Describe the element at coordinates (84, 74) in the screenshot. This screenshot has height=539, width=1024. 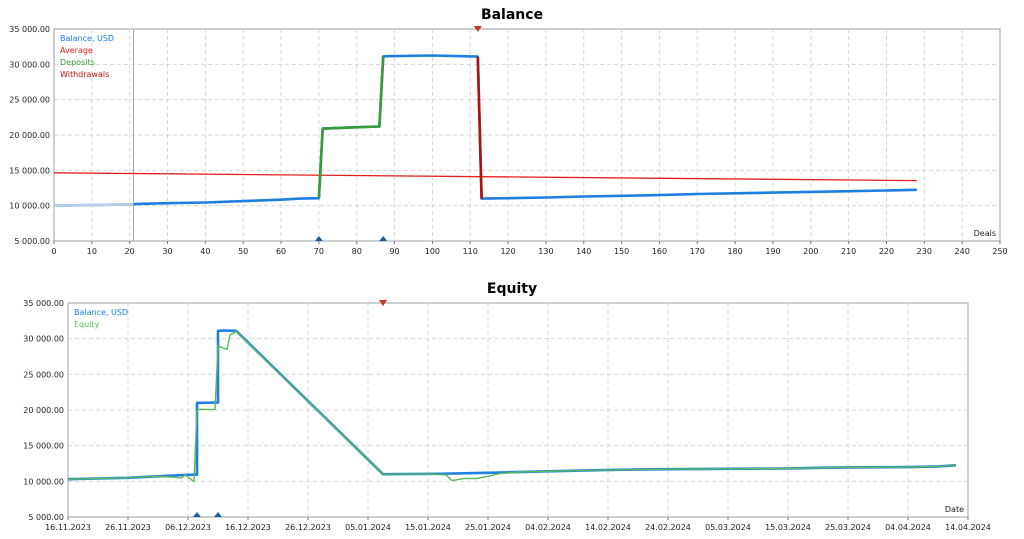
I see `b-legend-item-withdrawals: Withdrawals` at that location.